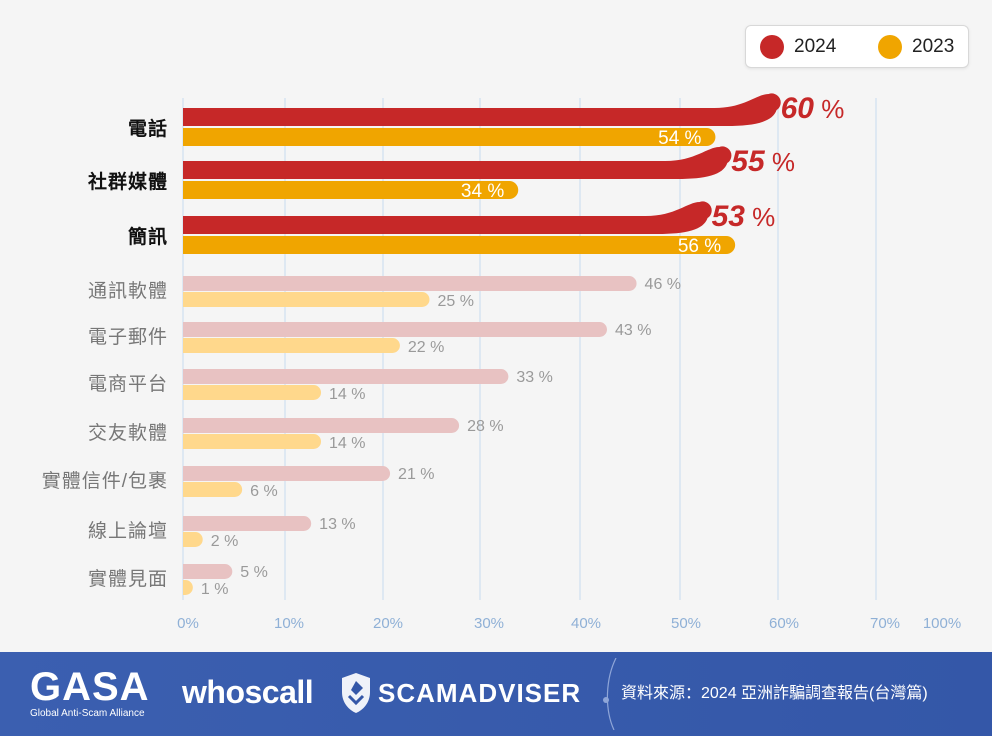 The width and height of the screenshot is (992, 736). I want to click on value-label-2024: 33 %, so click(534, 377).